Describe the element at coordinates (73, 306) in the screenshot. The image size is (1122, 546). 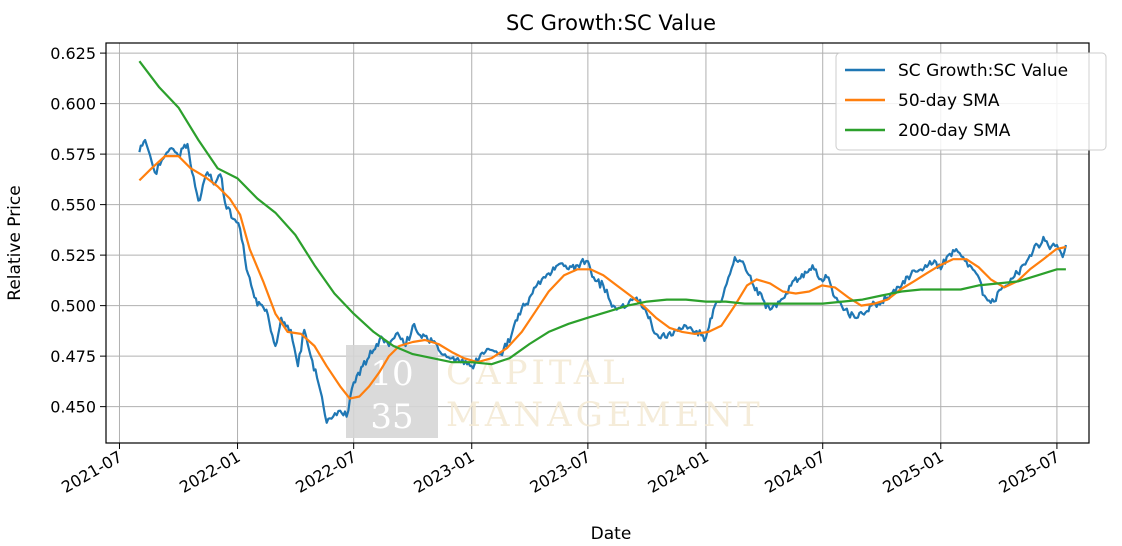
I see `y-tick-label: 0.500` at that location.